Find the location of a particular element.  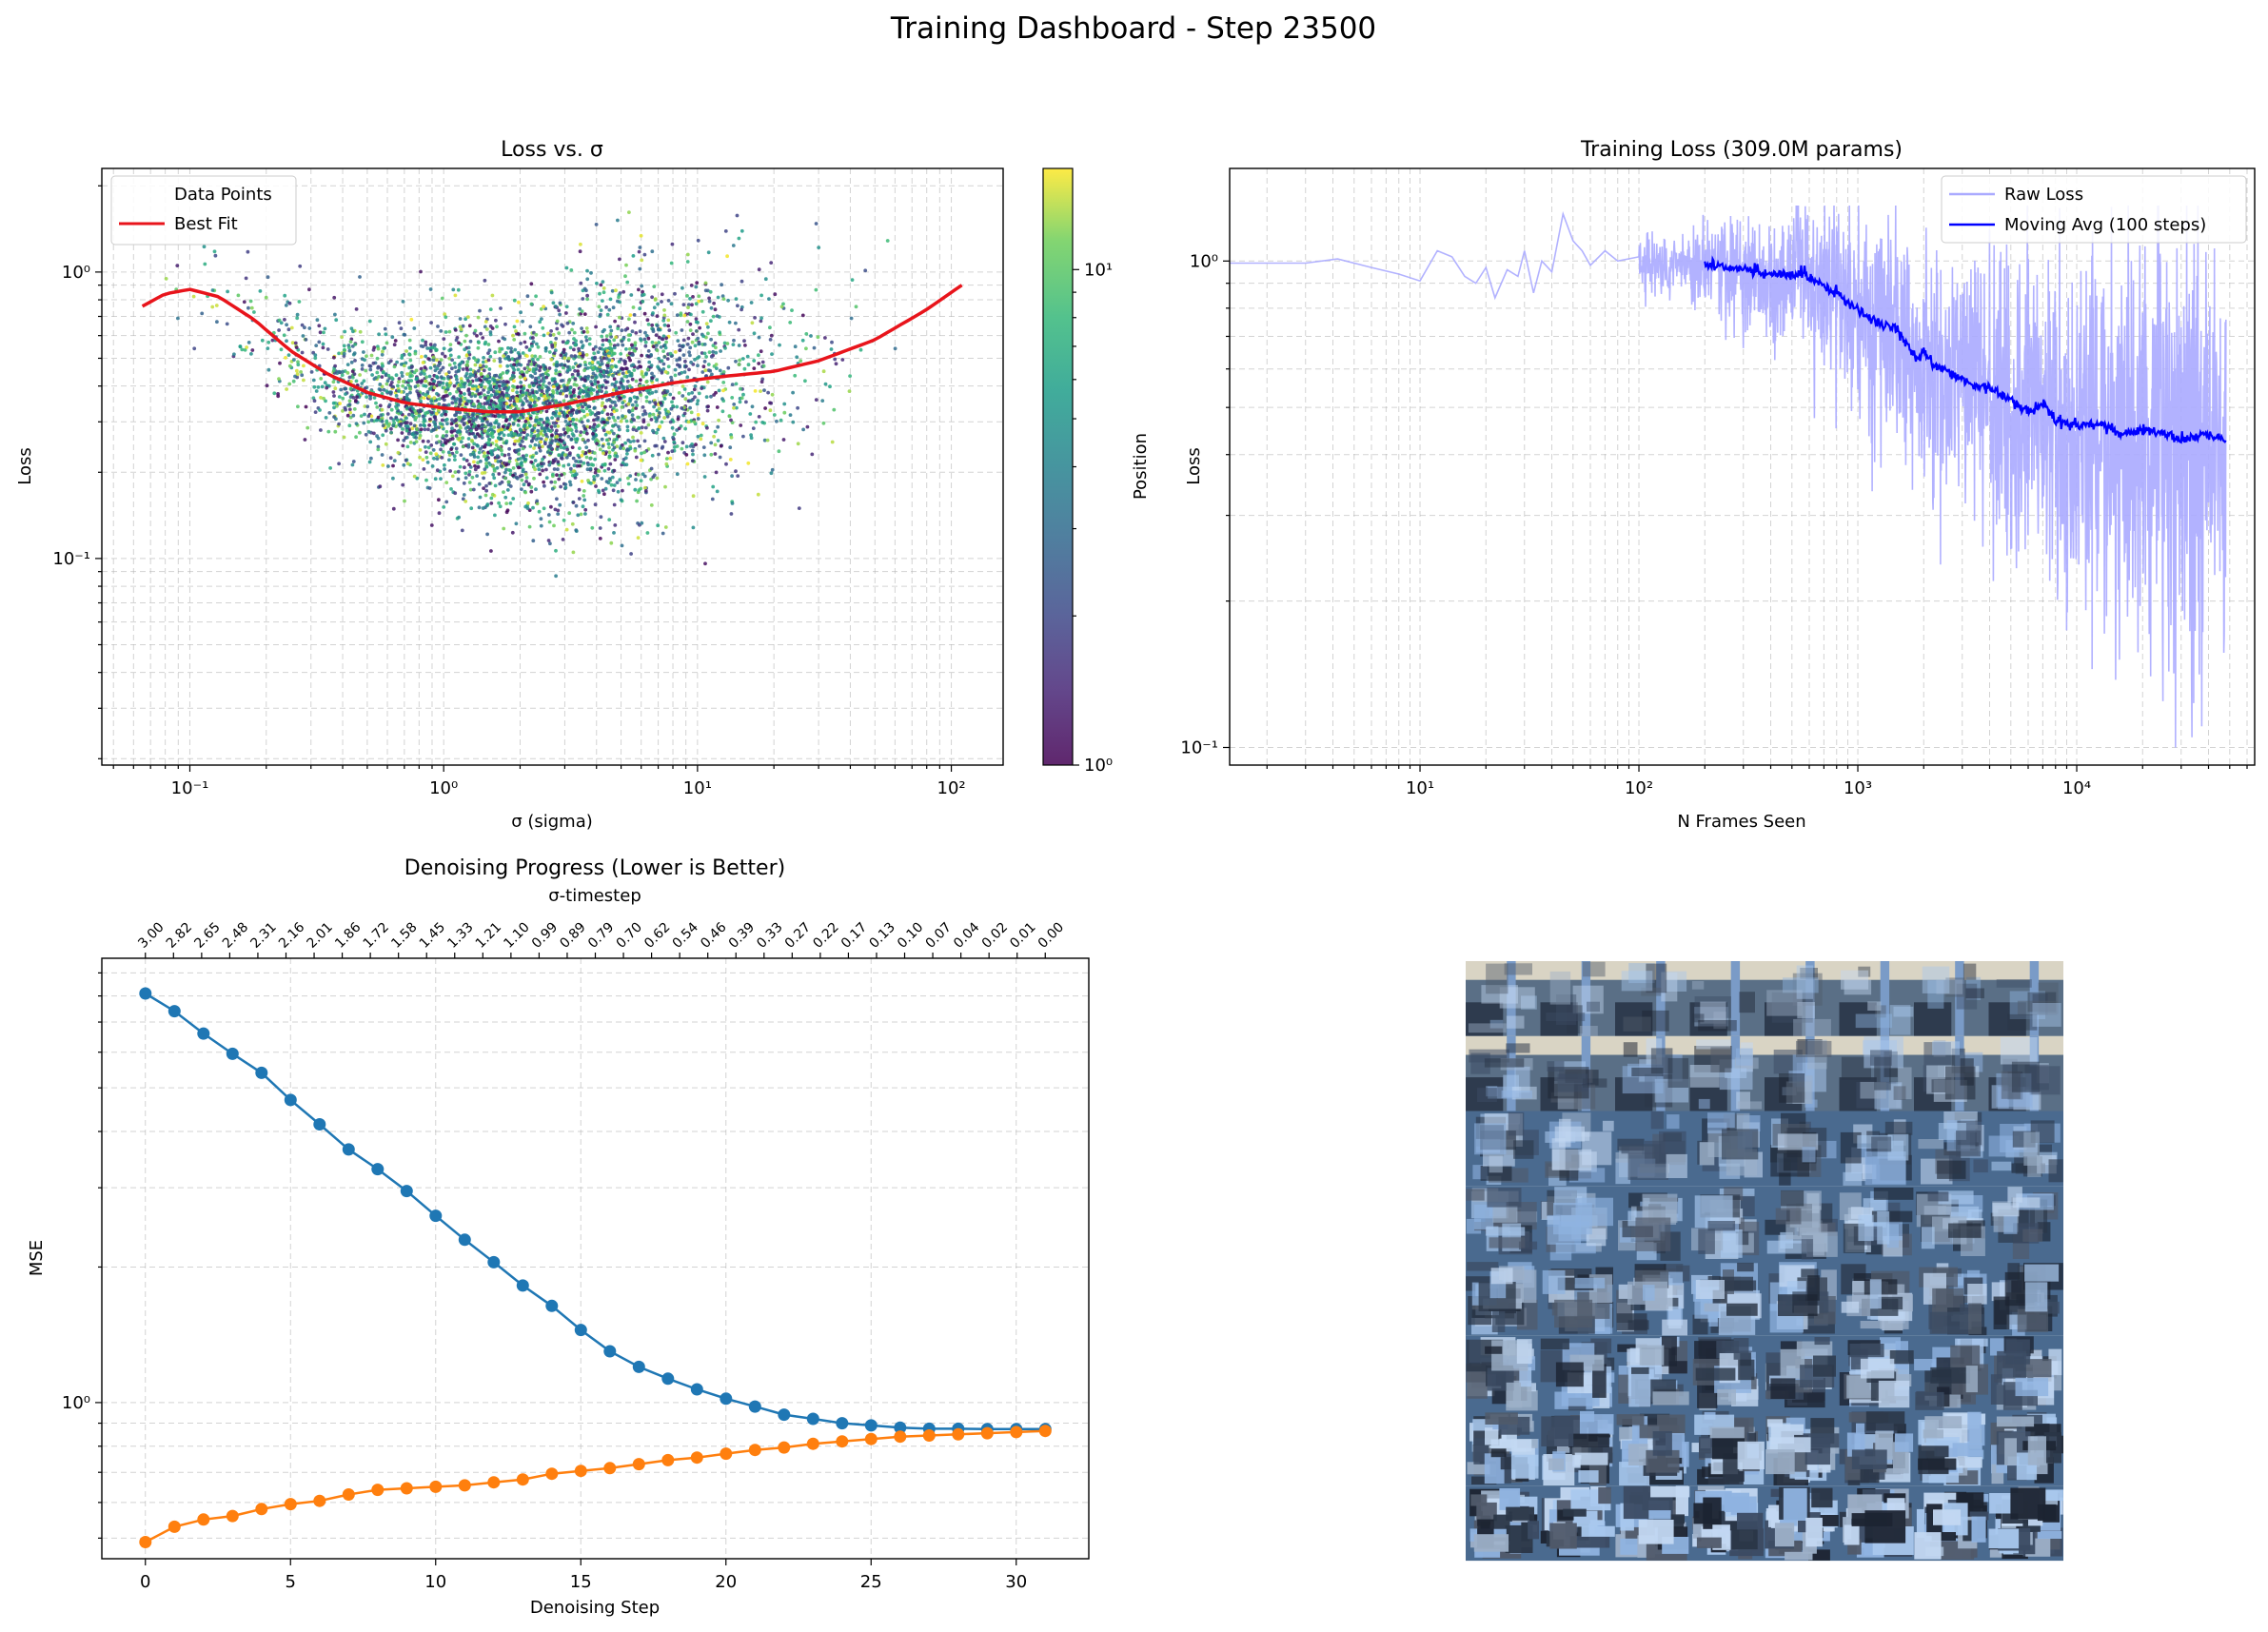

top-tick-label: 0.70 is located at coordinates (629, 935).